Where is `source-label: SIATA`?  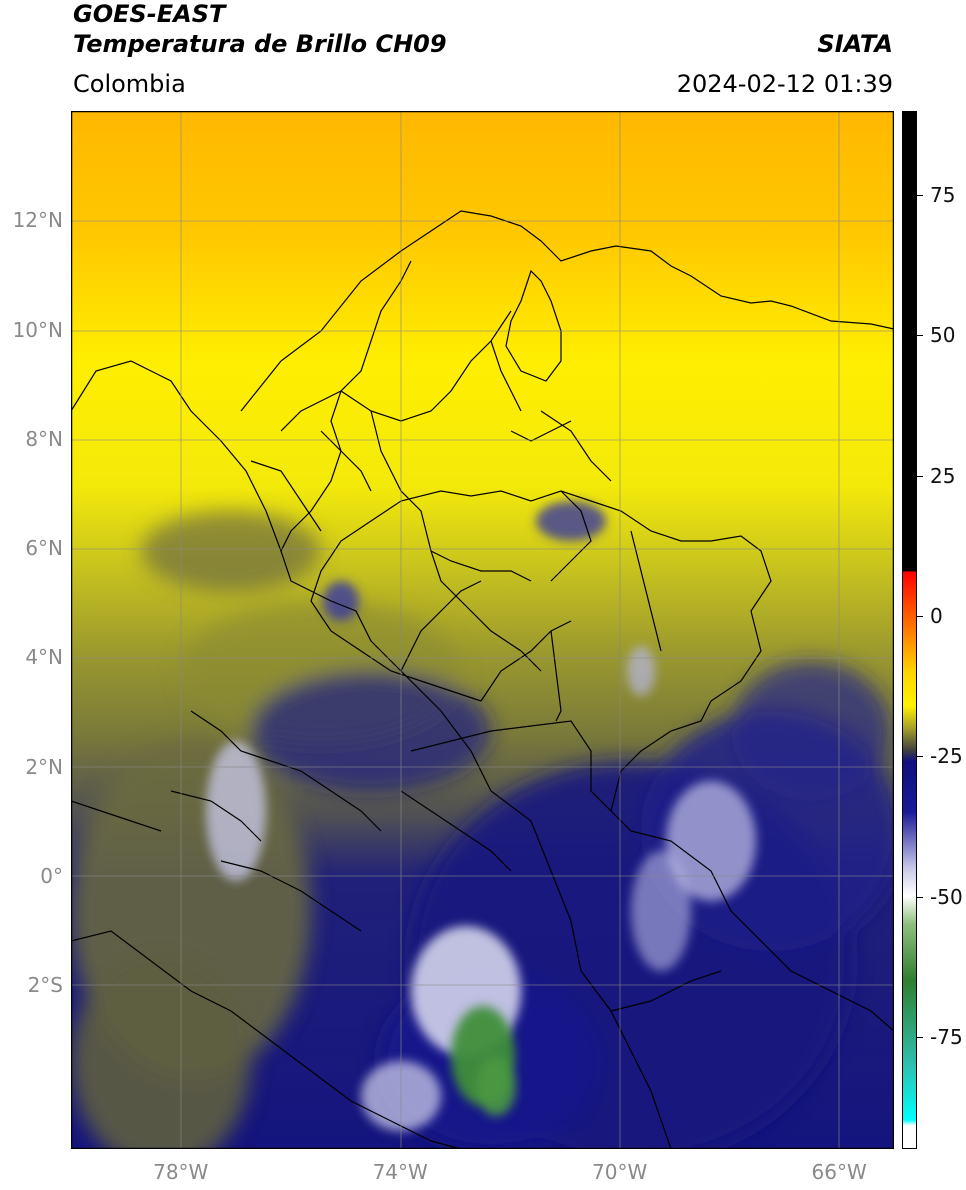
source-label: SIATA is located at coordinates (855, 44).